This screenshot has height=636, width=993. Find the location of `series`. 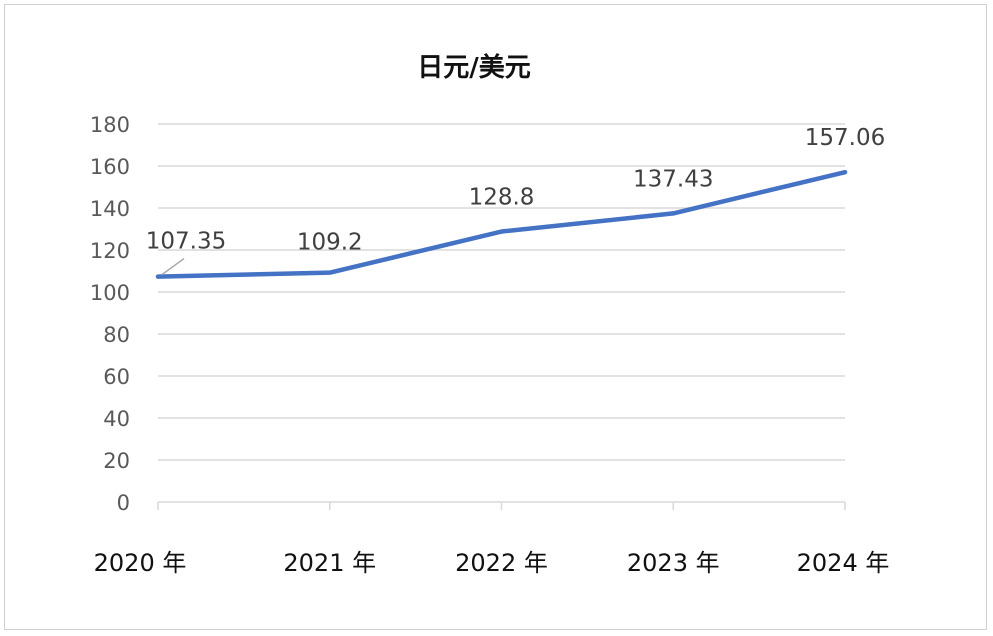

series is located at coordinates (501, 224).